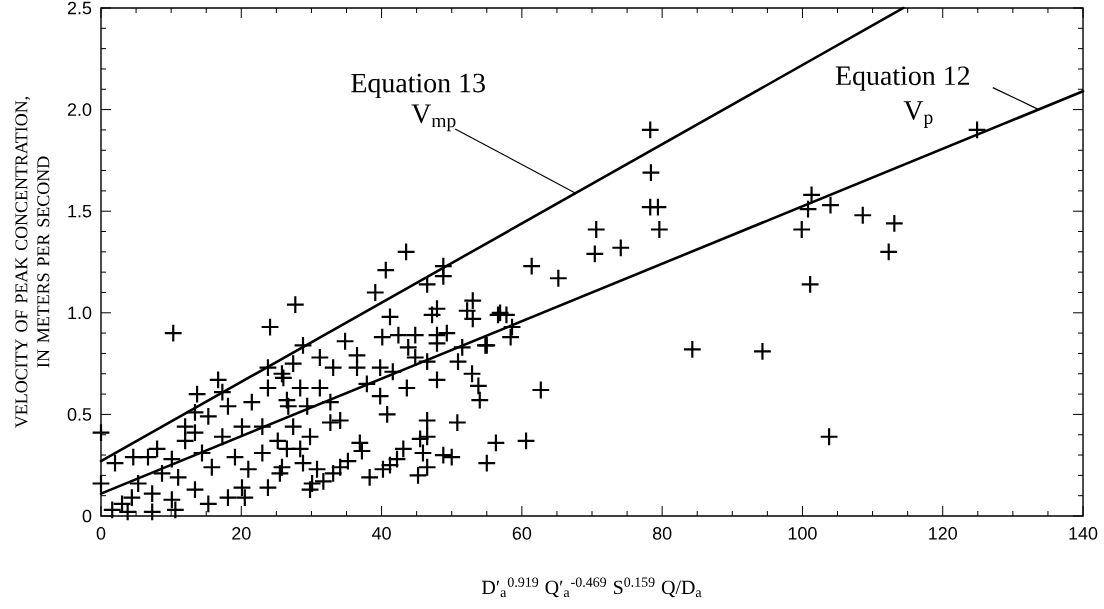 This screenshot has width=1104, height=609. I want to click on y-tick-label: 1.0, so click(80, 313).